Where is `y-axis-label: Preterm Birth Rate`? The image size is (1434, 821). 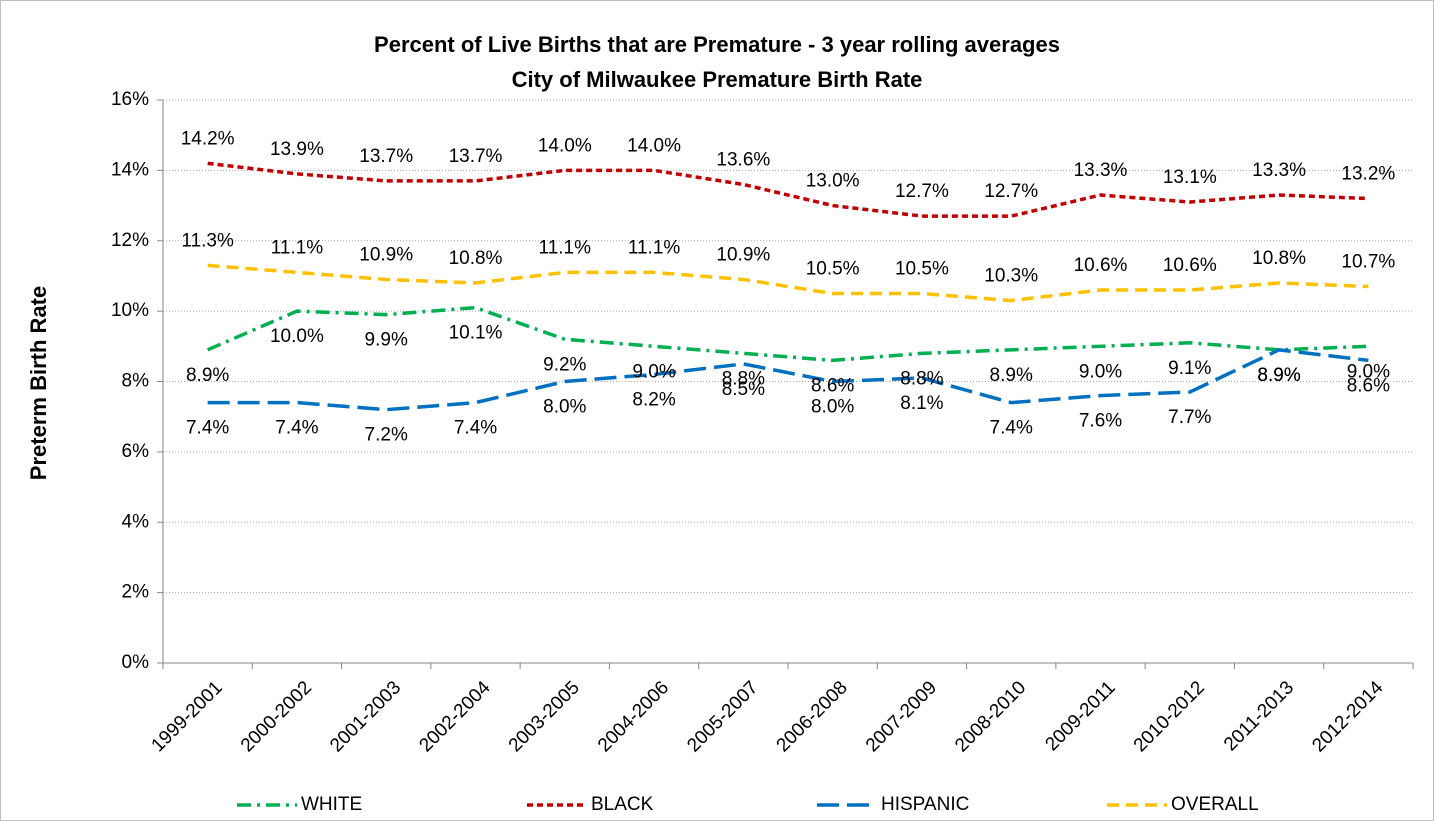 y-axis-label: Preterm Birth Rate is located at coordinates (38, 383).